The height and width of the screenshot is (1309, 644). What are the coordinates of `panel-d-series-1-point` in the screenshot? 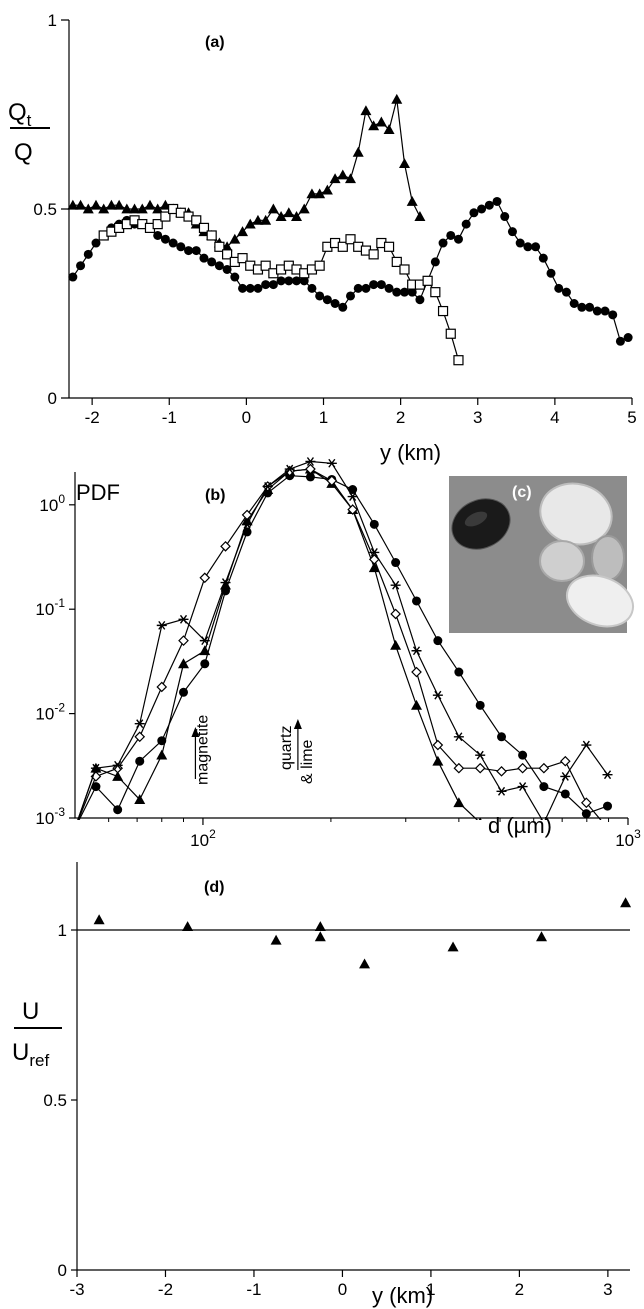 It's located at (542, 936).